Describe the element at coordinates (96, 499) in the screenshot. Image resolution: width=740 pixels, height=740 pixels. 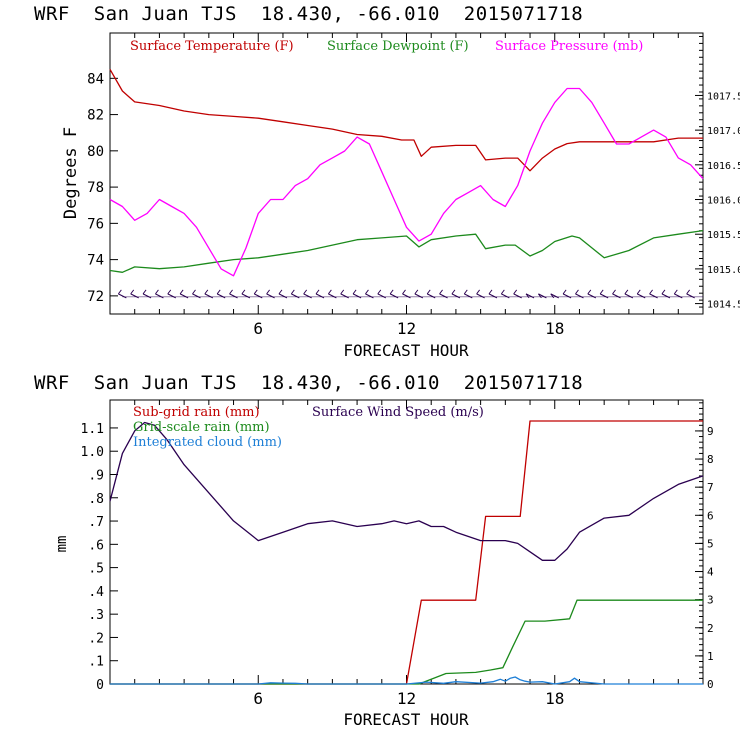
I see `y-tick-label: .8` at that location.